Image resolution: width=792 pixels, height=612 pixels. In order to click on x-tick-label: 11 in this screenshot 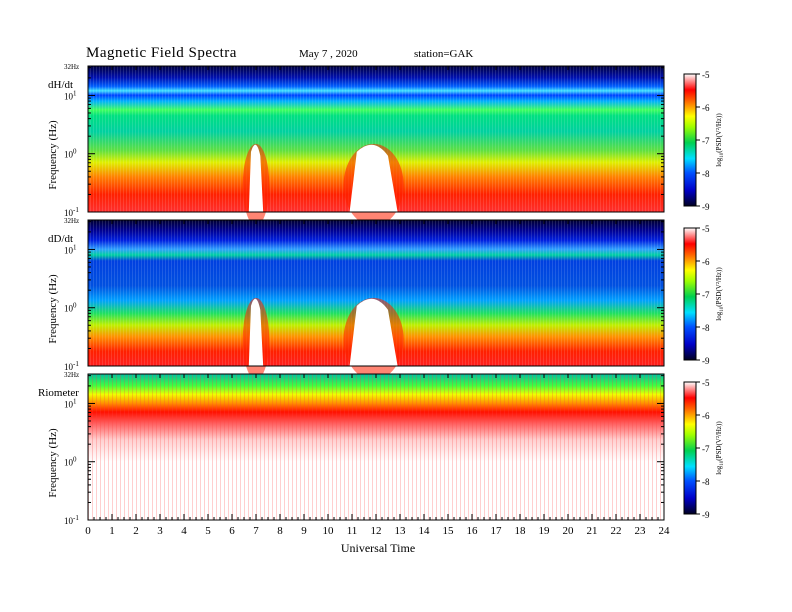, I will do `click(352, 531)`.